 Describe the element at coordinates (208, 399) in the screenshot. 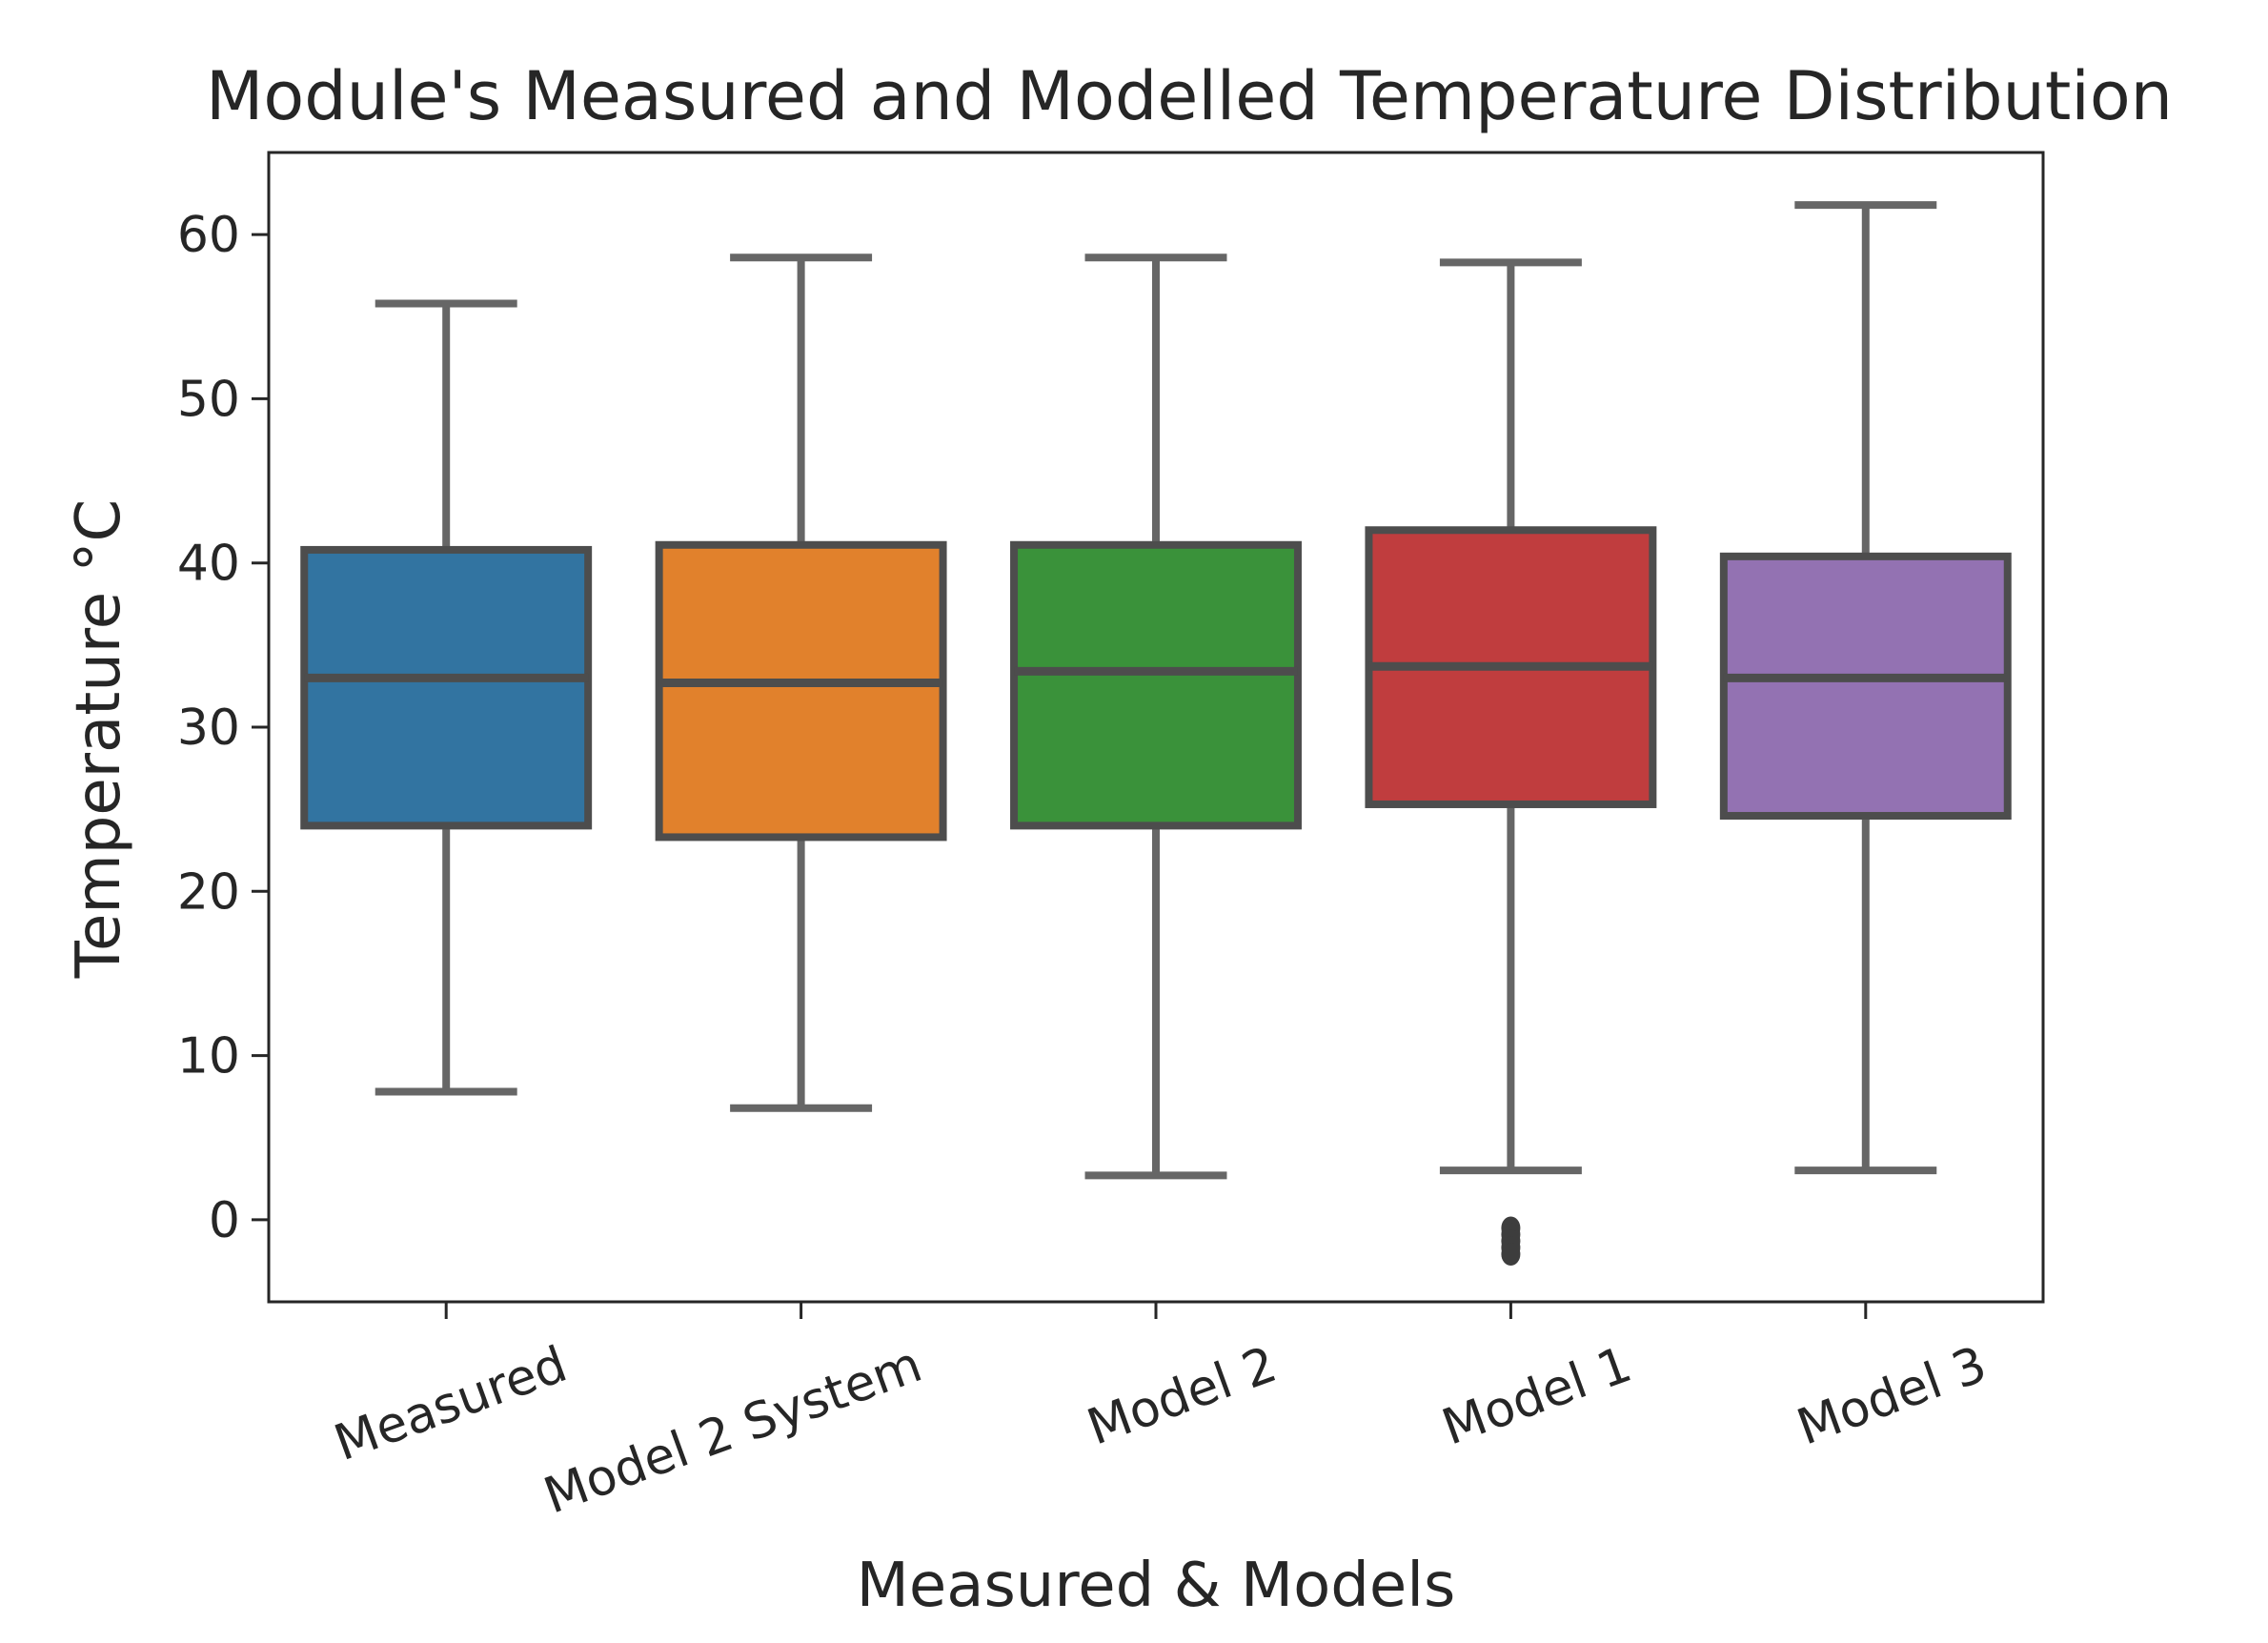

I see `y-tick-label: 50` at that location.